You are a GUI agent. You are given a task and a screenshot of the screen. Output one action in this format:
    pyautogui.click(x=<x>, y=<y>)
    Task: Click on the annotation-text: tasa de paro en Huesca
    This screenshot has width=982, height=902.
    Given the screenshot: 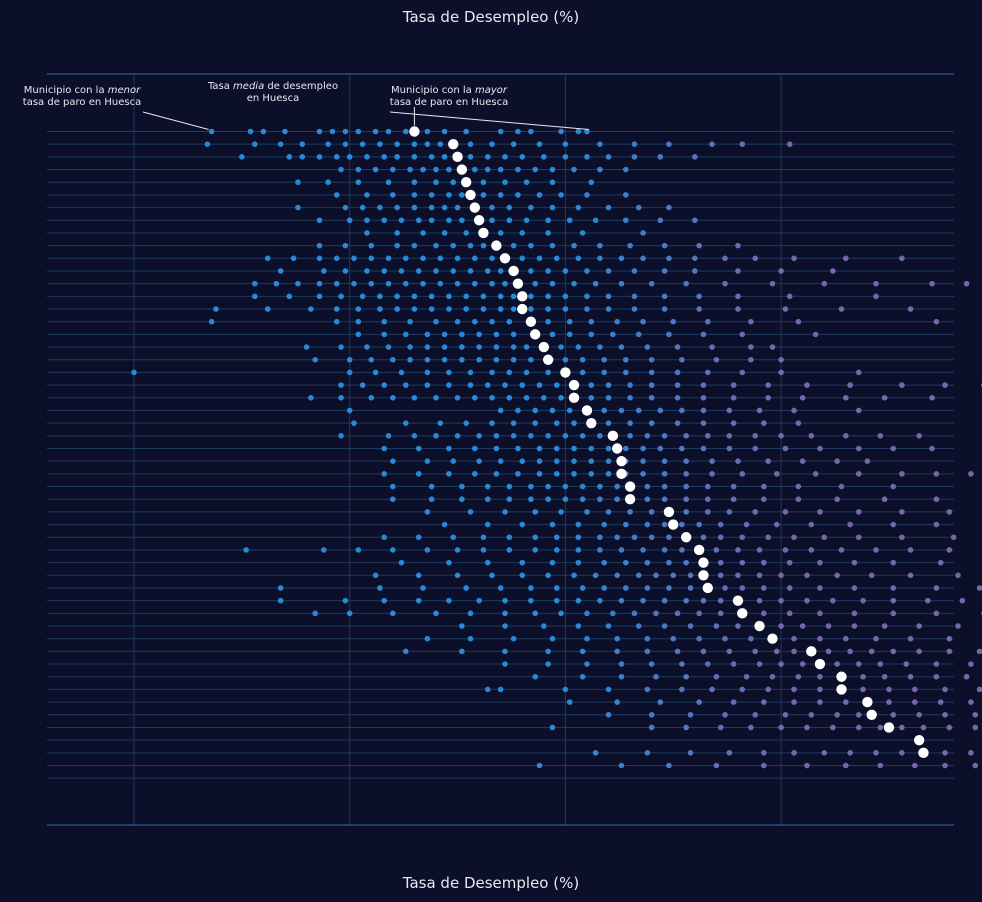 What is the action you would take?
    pyautogui.click(x=82, y=102)
    